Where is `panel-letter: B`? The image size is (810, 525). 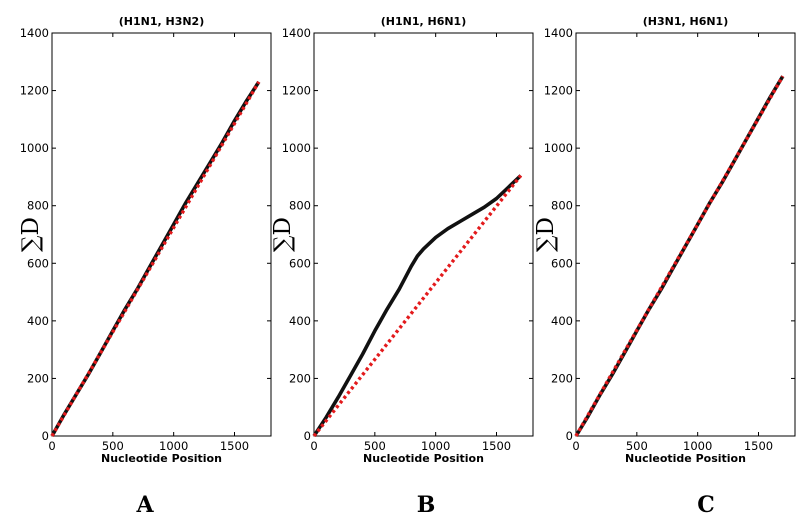
panel-letter: B is located at coordinates (426, 505).